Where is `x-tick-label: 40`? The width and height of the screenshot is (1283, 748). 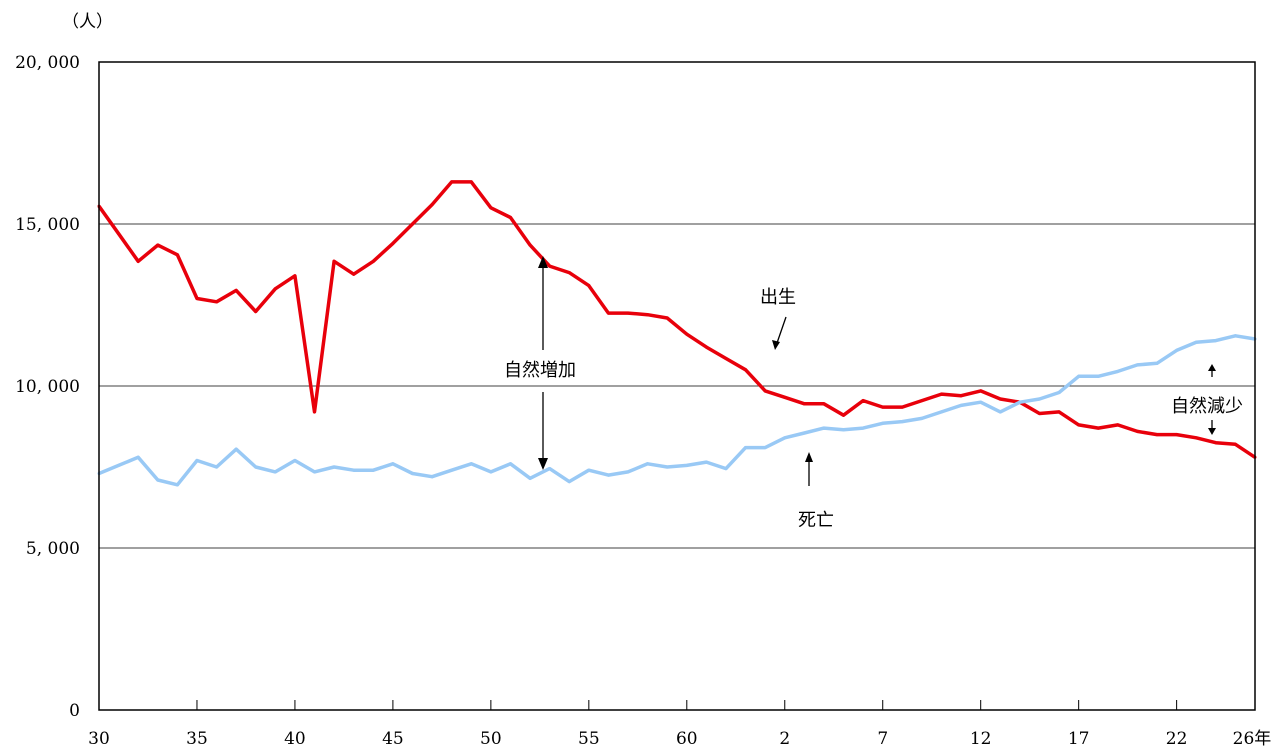 x-tick-label: 40 is located at coordinates (295, 738).